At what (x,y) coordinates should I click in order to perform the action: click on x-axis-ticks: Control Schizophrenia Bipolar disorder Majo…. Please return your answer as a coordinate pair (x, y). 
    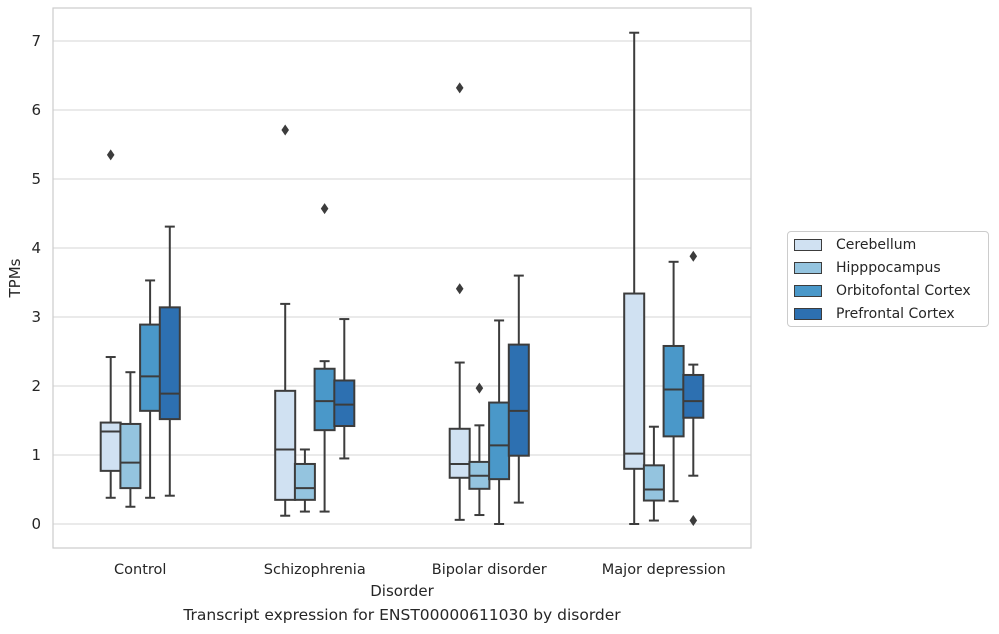
    Looking at the image, I should click on (420, 570).